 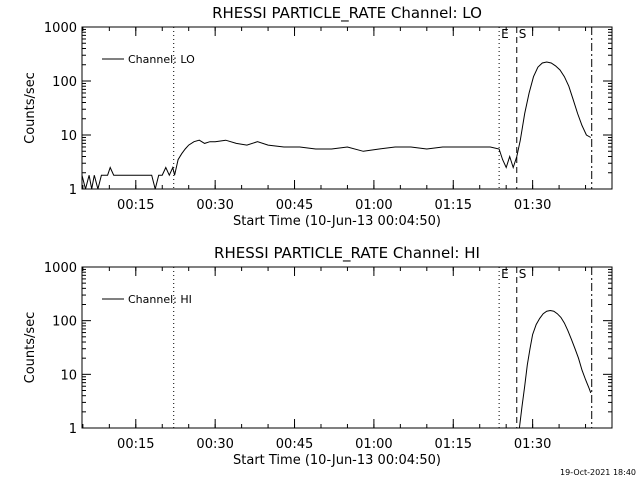 What do you see at coordinates (347, 253) in the screenshot?
I see `chart-title: RHESSI PARTICLE_RATE Channel: HI` at bounding box center [347, 253].